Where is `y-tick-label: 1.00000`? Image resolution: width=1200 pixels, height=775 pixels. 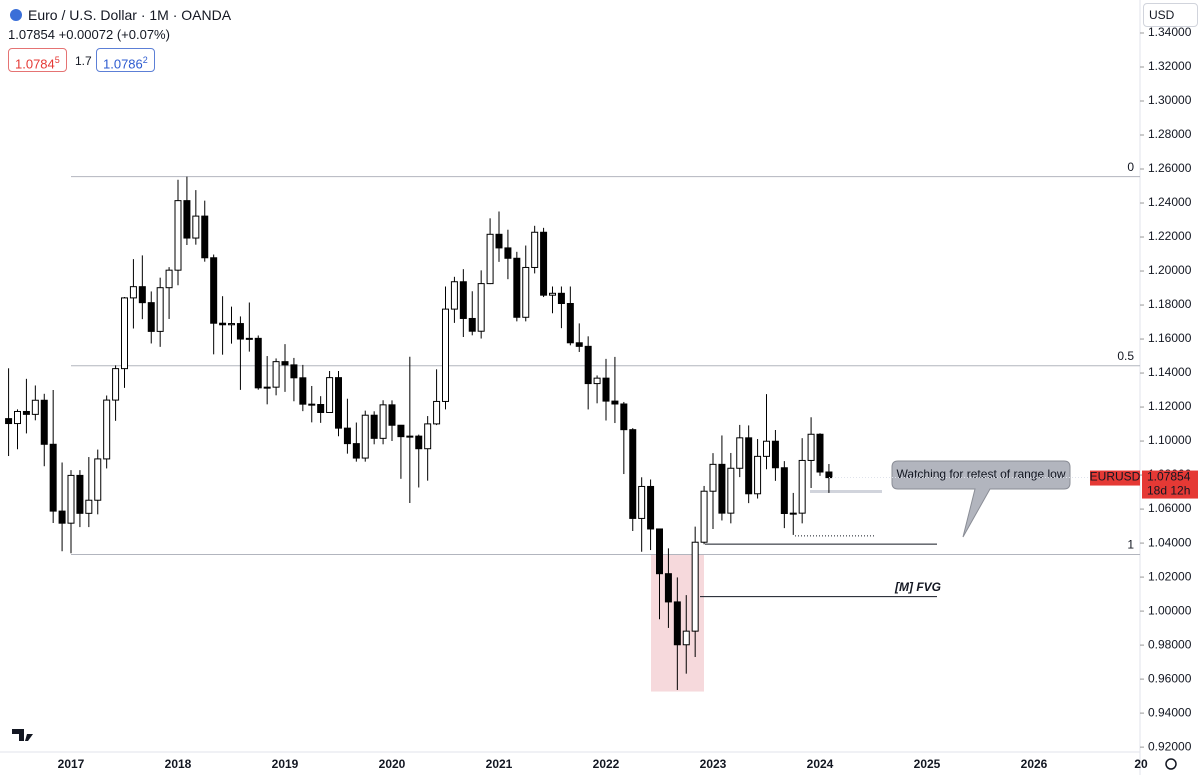 y-tick-label: 1.00000 is located at coordinates (1170, 610).